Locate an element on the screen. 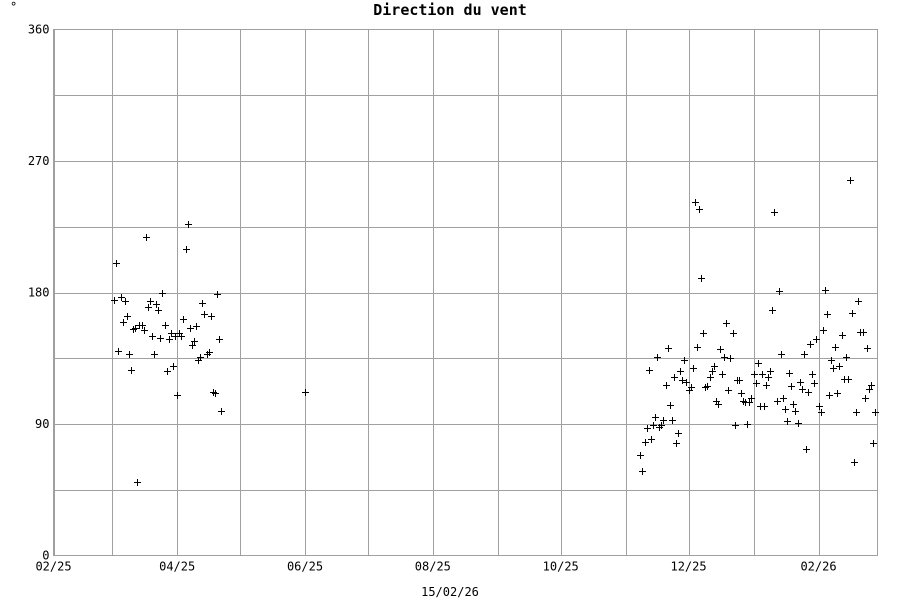 The image size is (900, 600). x-tick-label: 04/25 is located at coordinates (177, 567).